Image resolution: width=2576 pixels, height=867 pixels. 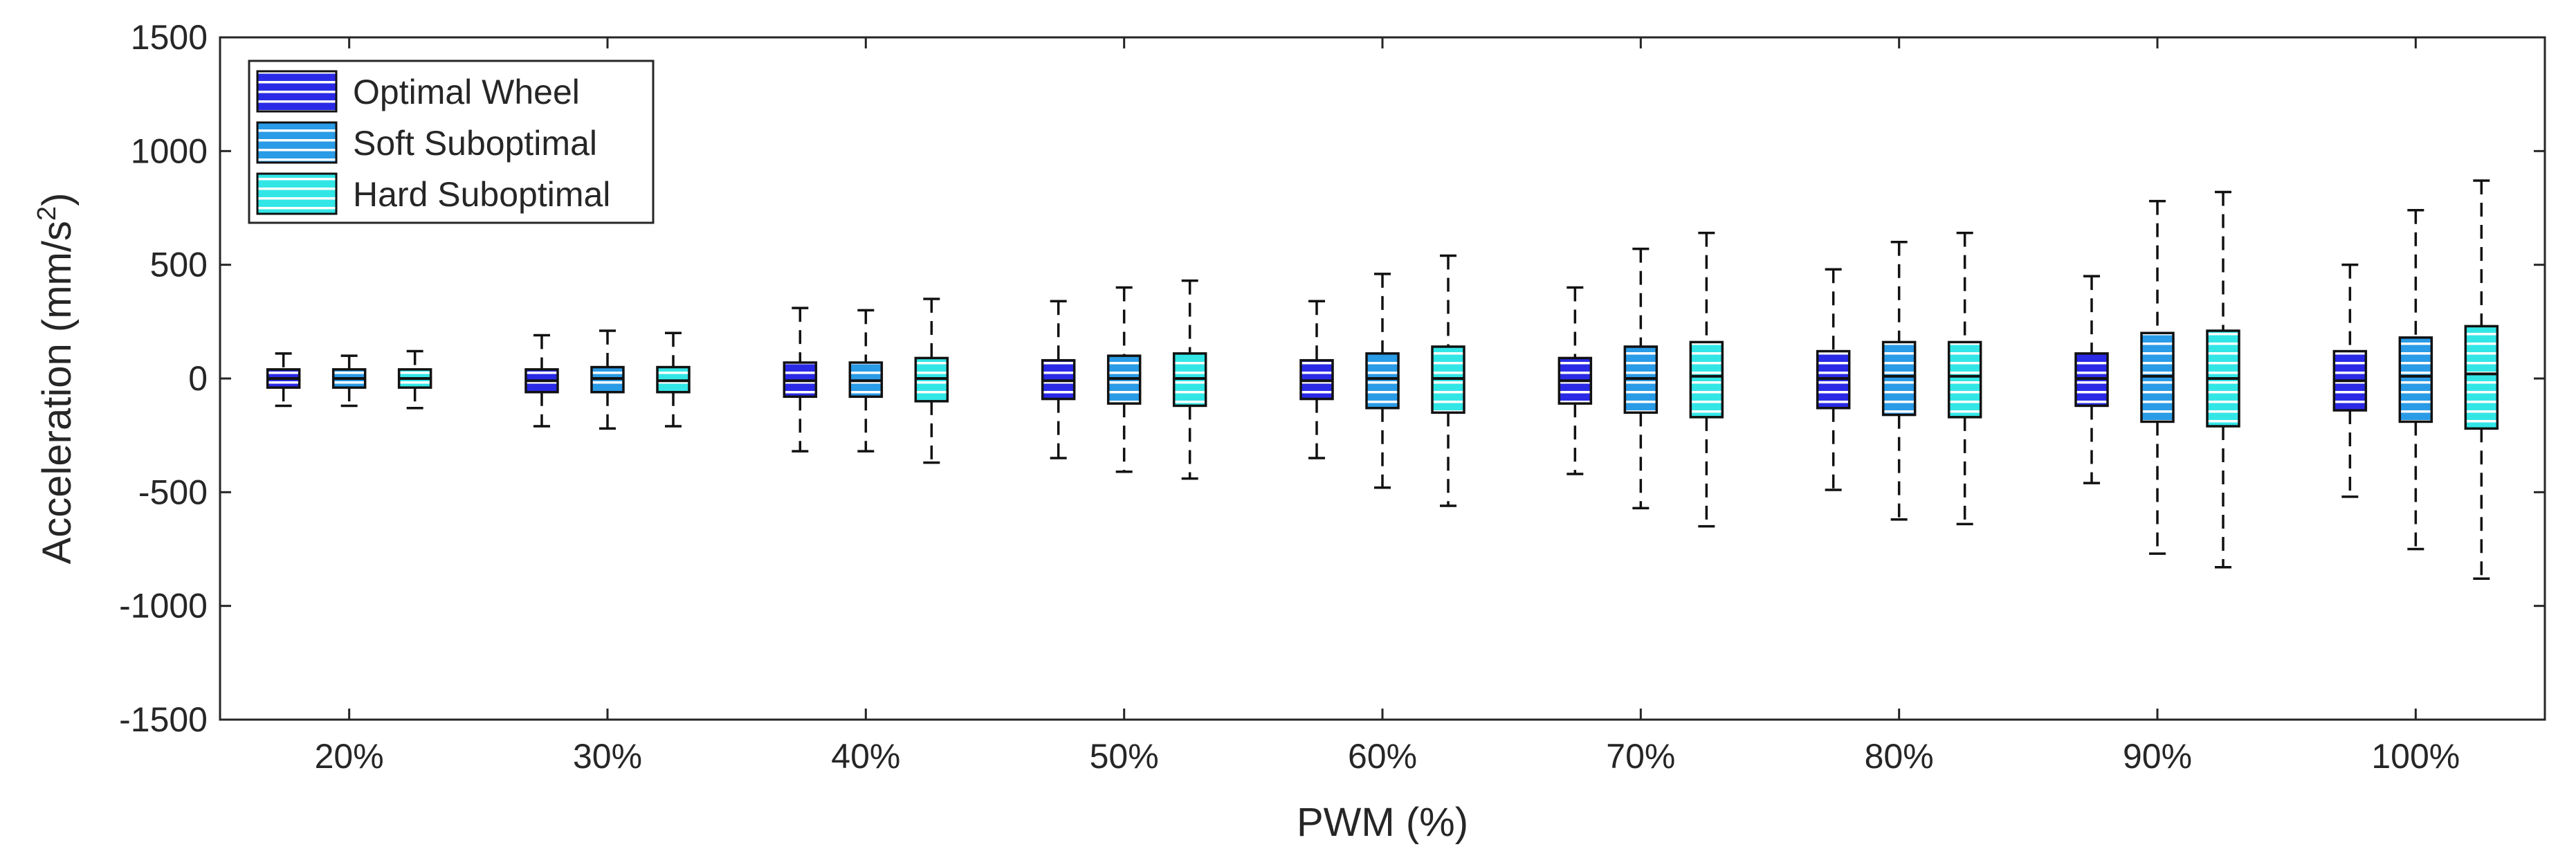 I want to click on y-tick-label: -1500, so click(x=164, y=720).